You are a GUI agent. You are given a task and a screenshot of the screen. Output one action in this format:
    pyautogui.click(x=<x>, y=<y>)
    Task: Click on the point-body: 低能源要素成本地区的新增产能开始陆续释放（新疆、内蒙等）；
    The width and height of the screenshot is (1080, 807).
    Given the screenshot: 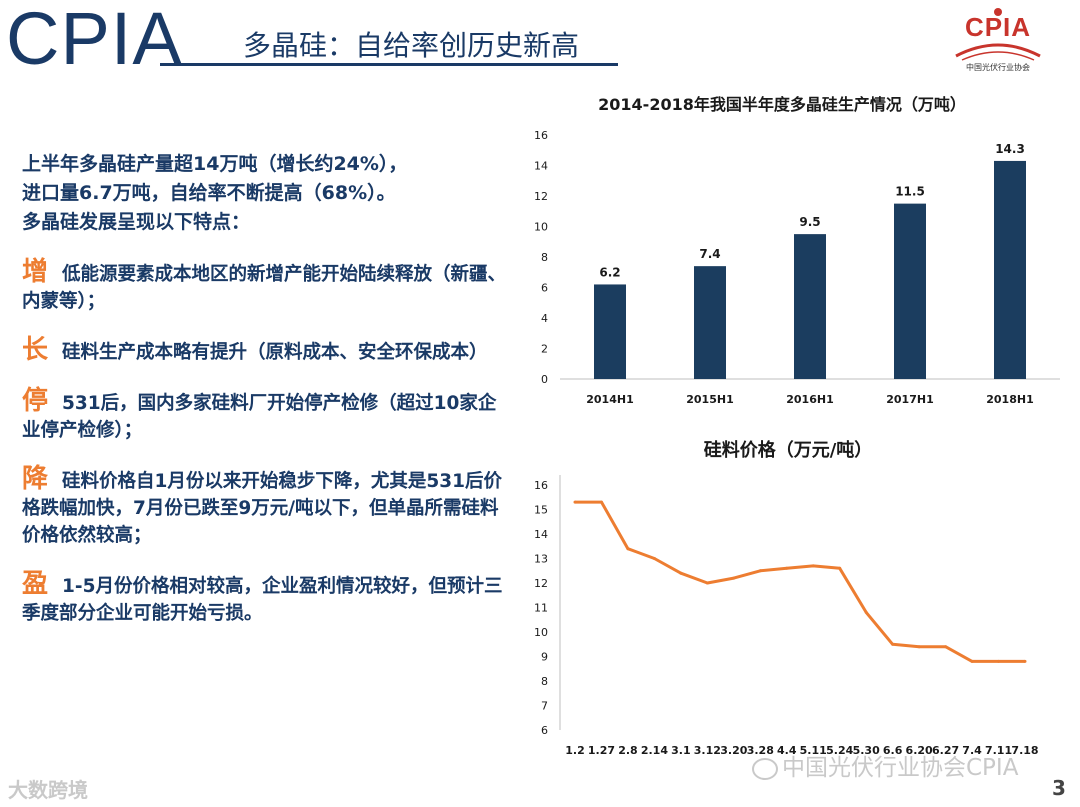 What is the action you would take?
    pyautogui.click(x=264, y=288)
    